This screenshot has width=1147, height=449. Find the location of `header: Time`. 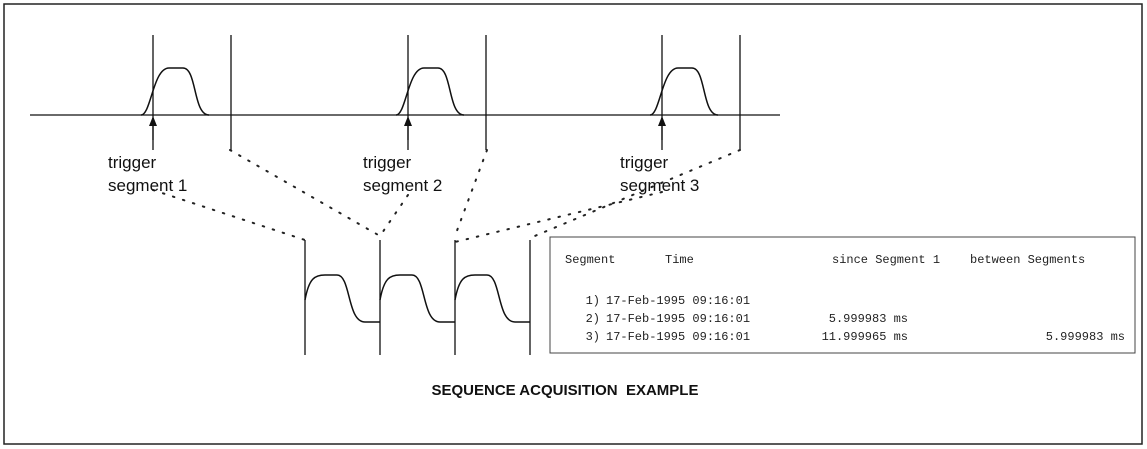

header: Time is located at coordinates (679, 260).